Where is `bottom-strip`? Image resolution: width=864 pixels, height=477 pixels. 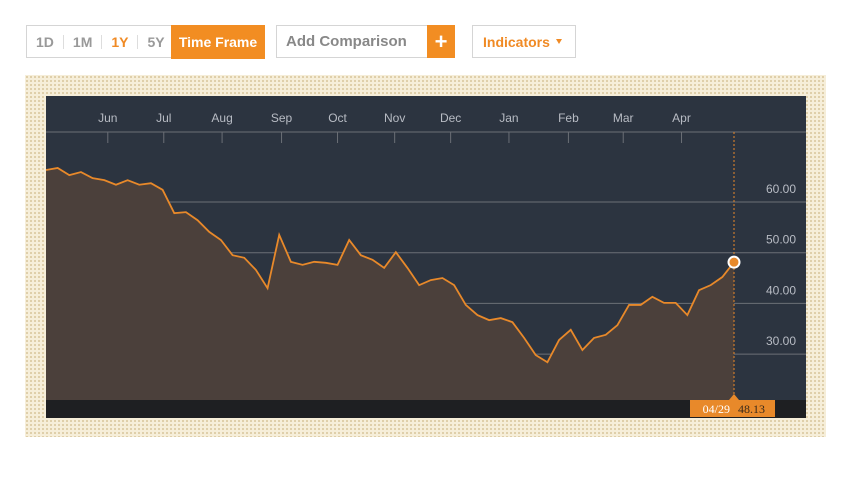
bottom-strip is located at coordinates (426, 409).